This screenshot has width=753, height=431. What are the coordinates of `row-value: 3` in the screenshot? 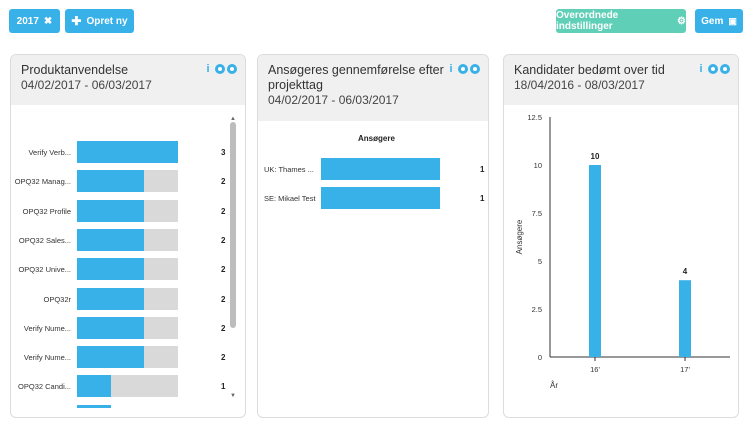 It's located at (223, 152).